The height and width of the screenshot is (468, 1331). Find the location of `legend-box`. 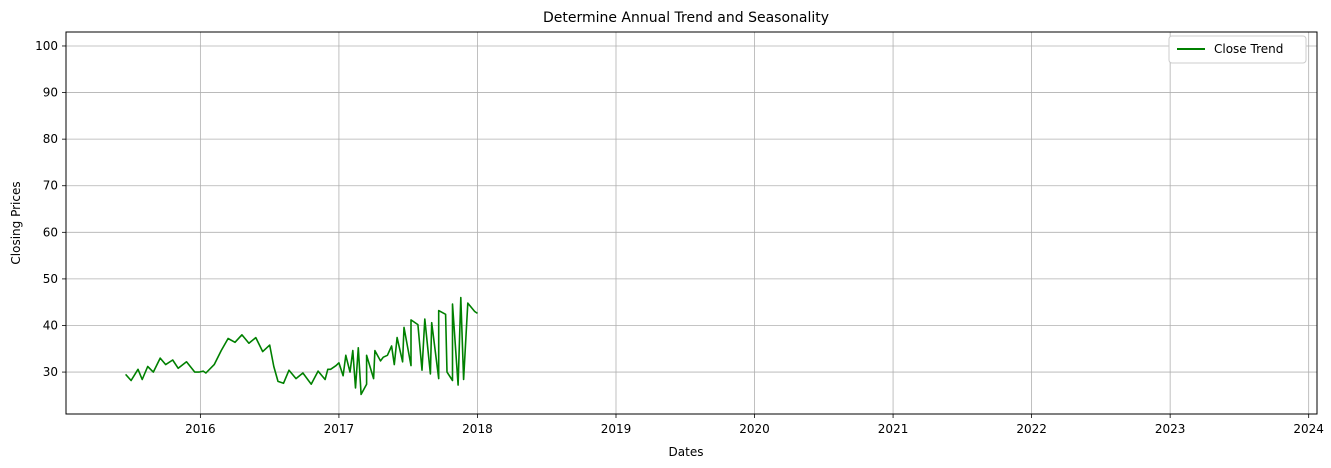

legend-box is located at coordinates (1237, 49).